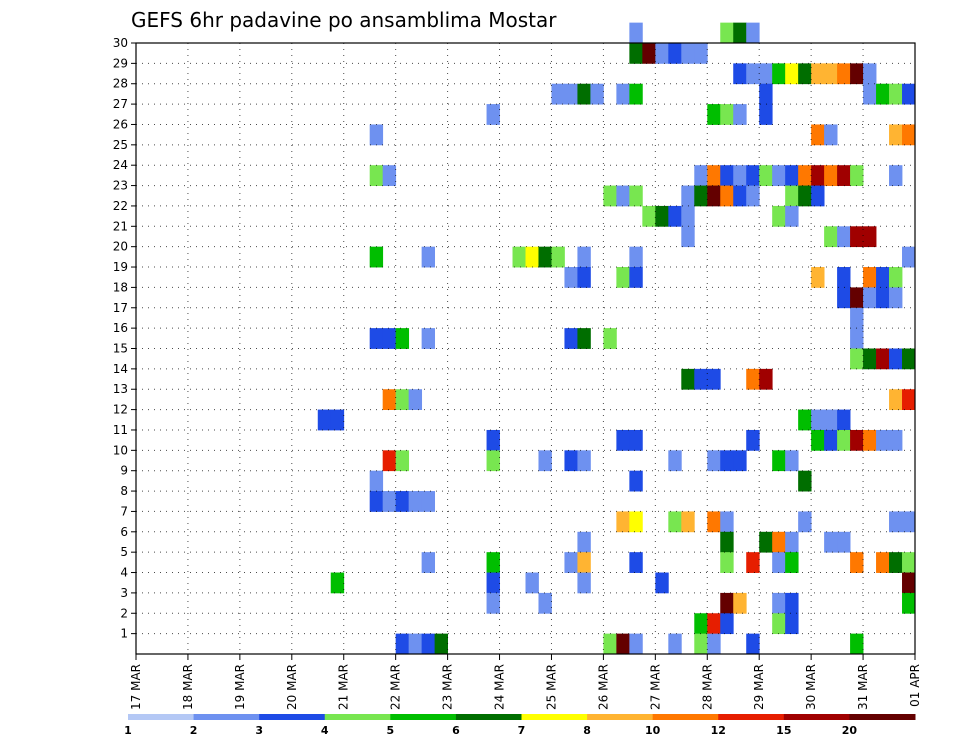  What do you see at coordinates (448, 687) in the screenshot?
I see `x-tick-label: 23 MAR` at bounding box center [448, 687].